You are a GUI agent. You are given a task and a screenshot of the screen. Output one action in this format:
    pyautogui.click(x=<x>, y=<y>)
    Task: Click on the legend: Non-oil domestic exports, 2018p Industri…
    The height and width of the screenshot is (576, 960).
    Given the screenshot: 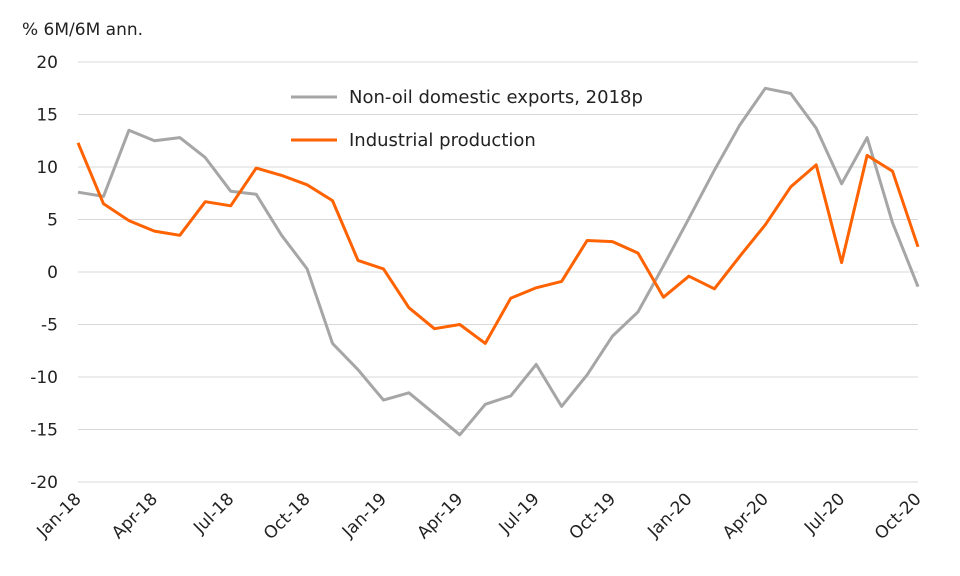 What is the action you would take?
    pyautogui.click(x=467, y=119)
    